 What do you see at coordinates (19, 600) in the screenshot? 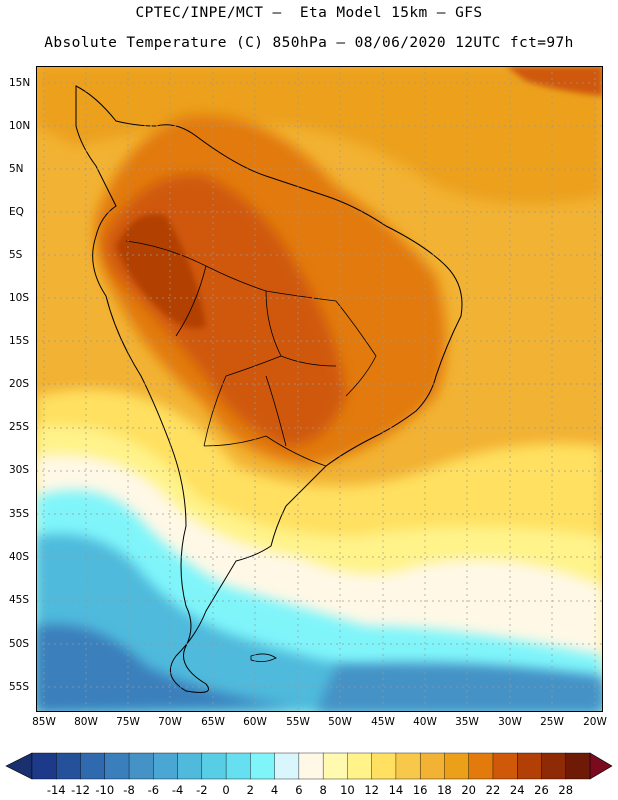
I see `lat-label-45s: 45S` at bounding box center [19, 600].